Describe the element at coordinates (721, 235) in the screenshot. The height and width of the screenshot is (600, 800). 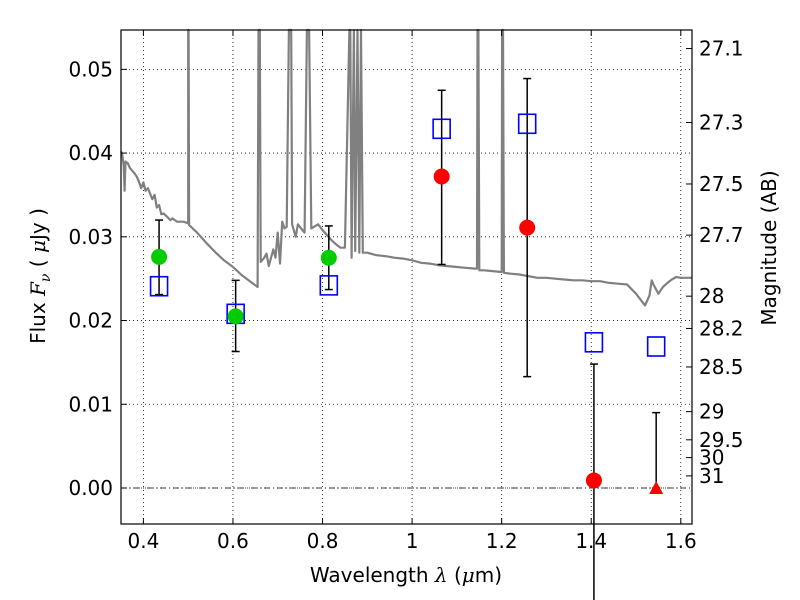
I see `magnitude-tick-label: 27.7` at that location.